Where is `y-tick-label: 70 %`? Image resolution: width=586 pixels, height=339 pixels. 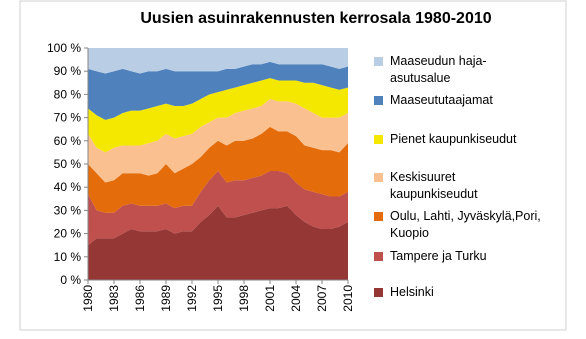 y-tick-label: 70 % is located at coordinates (68, 118).